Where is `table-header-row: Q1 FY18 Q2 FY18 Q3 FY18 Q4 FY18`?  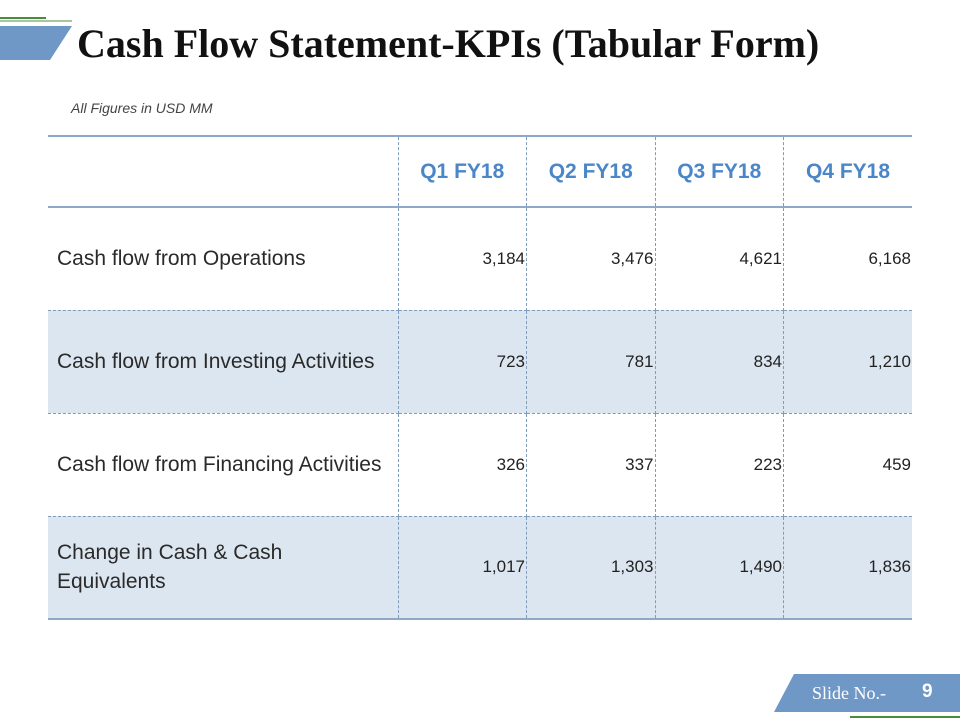 table-header-row: Q1 FY18 Q2 FY18 Q3 FY18 Q4 FY18 is located at coordinates (480, 171).